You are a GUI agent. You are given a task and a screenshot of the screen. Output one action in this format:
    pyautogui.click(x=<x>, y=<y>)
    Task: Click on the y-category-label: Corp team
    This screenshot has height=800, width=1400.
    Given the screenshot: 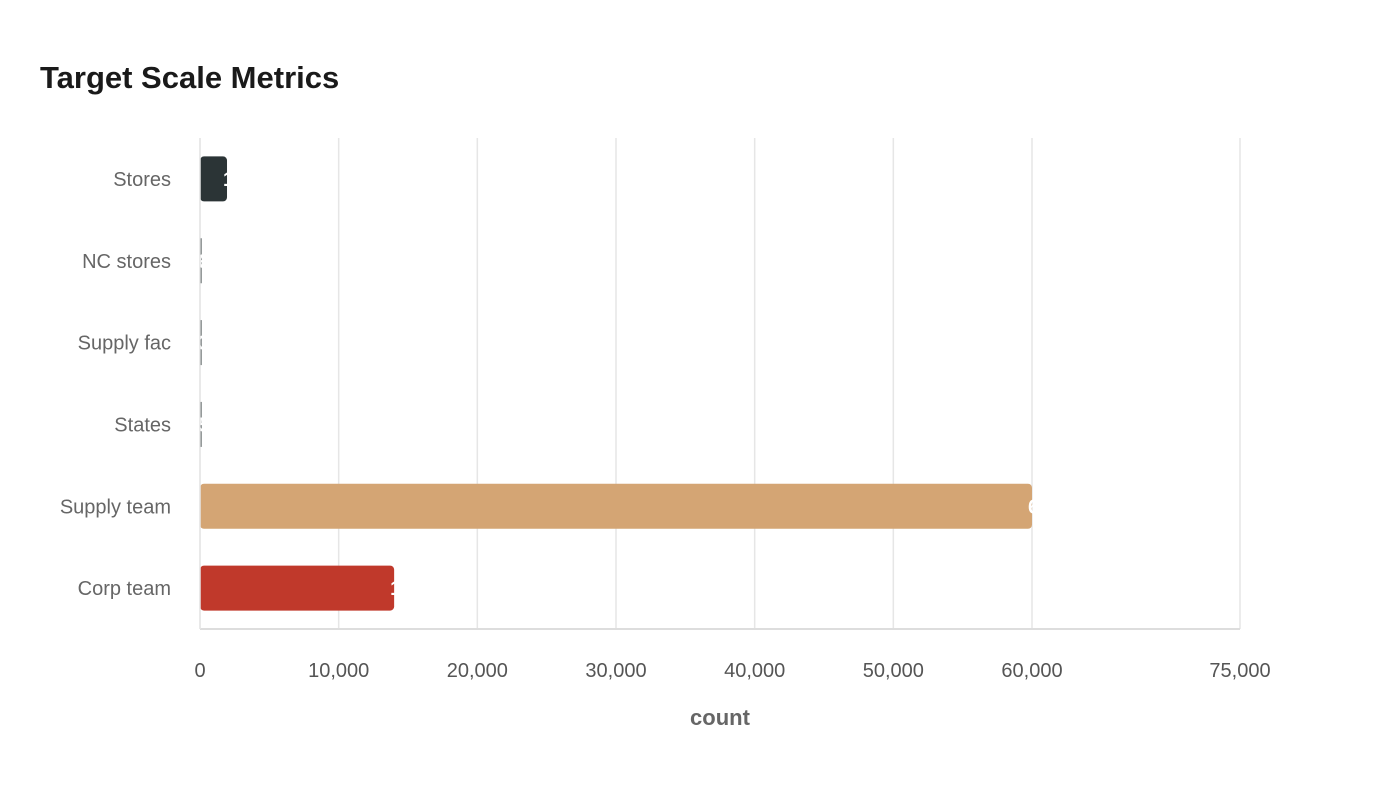 What is the action you would take?
    pyautogui.click(x=124, y=589)
    